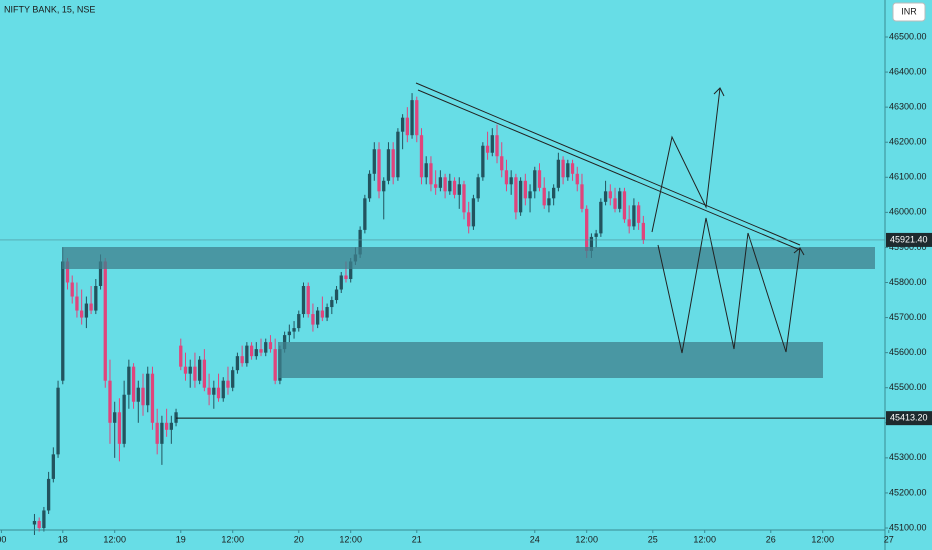  What do you see at coordinates (550, 360) in the screenshot?
I see `support-zone` at bounding box center [550, 360].